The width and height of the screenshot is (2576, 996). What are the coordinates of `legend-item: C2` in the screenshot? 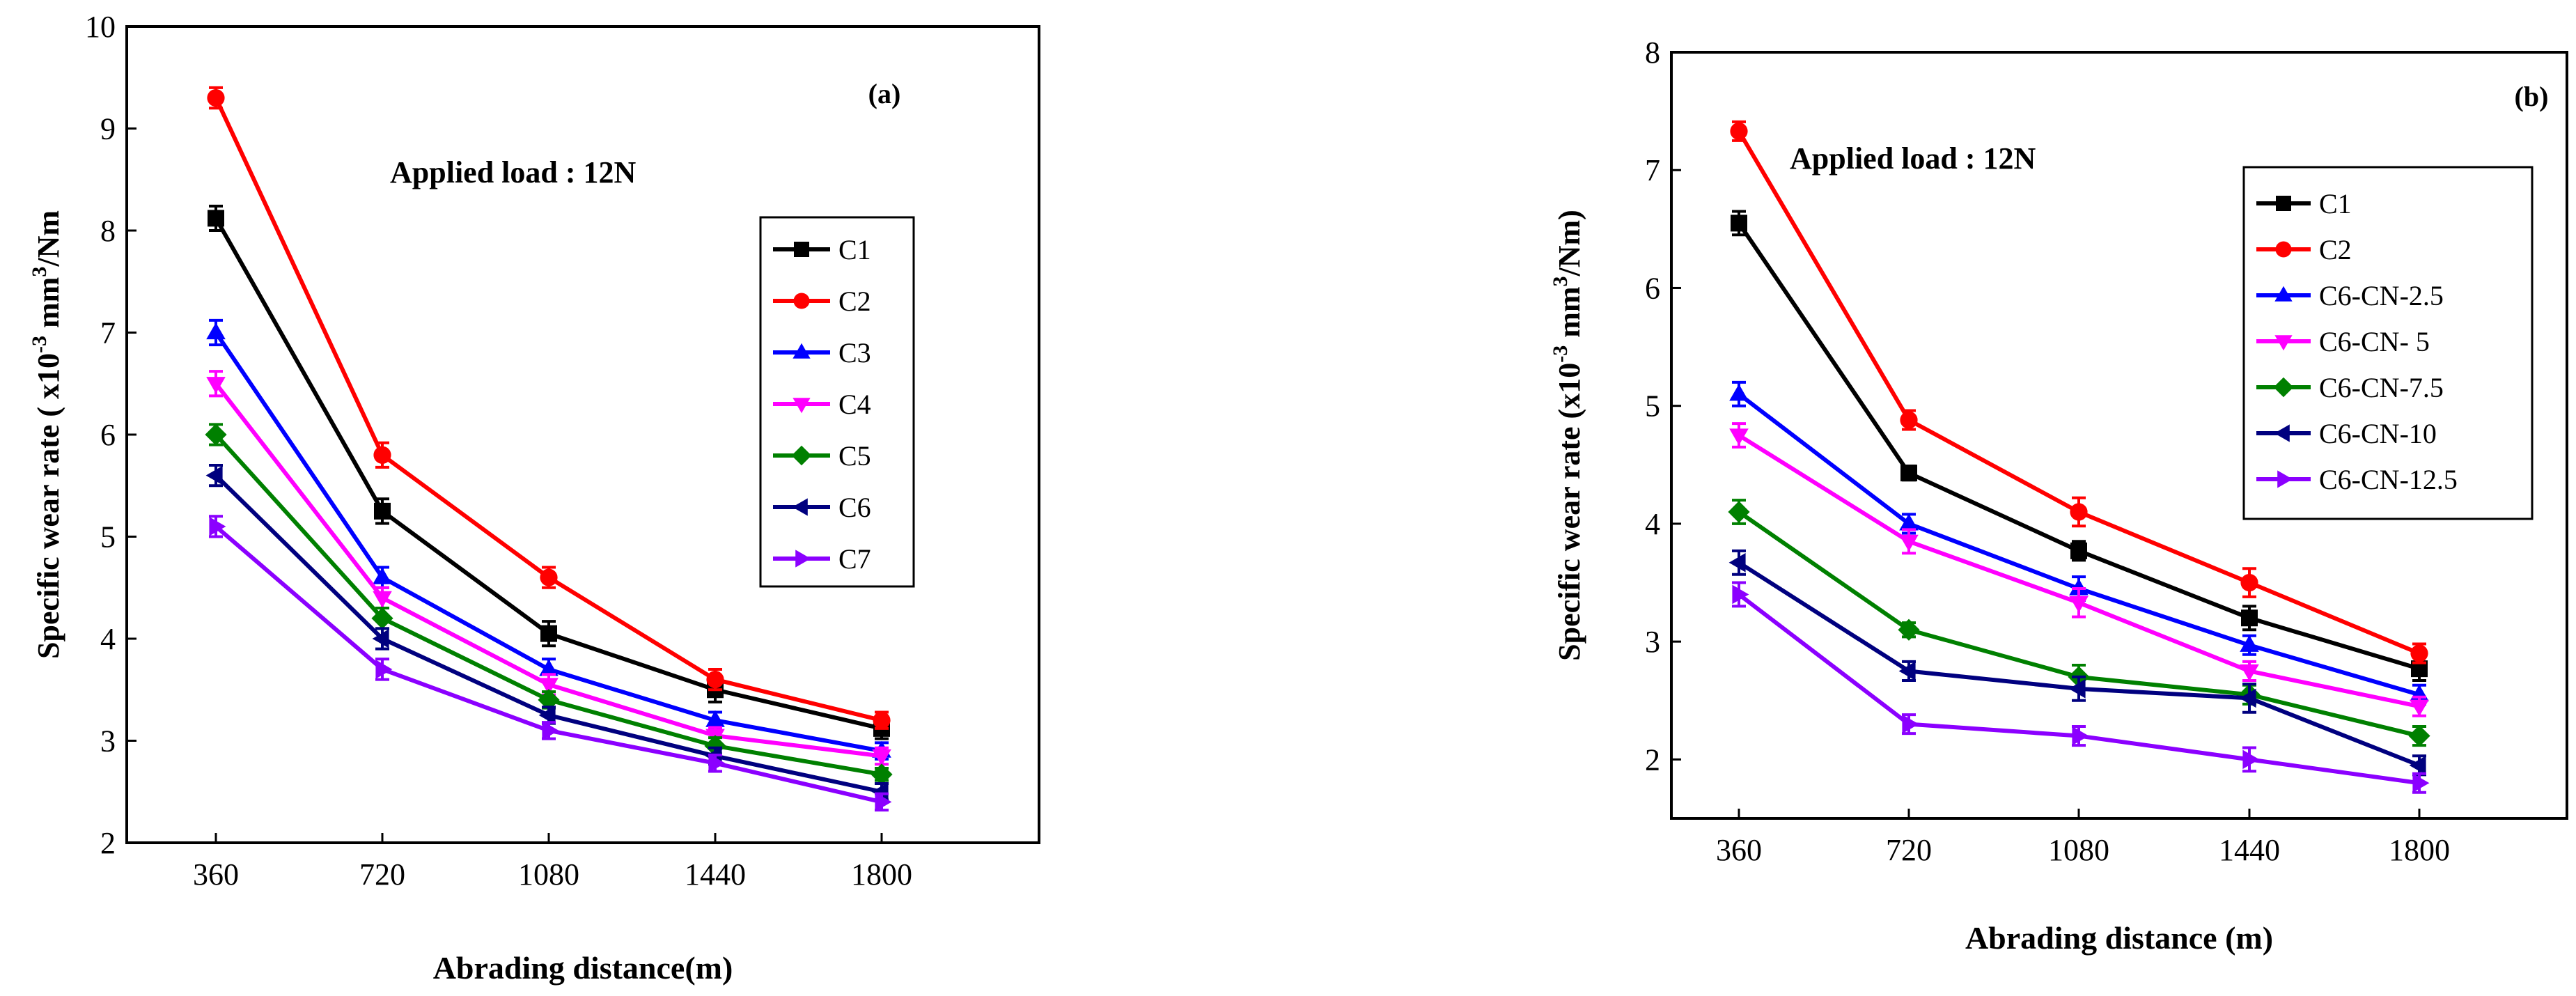 It's located at (822, 301).